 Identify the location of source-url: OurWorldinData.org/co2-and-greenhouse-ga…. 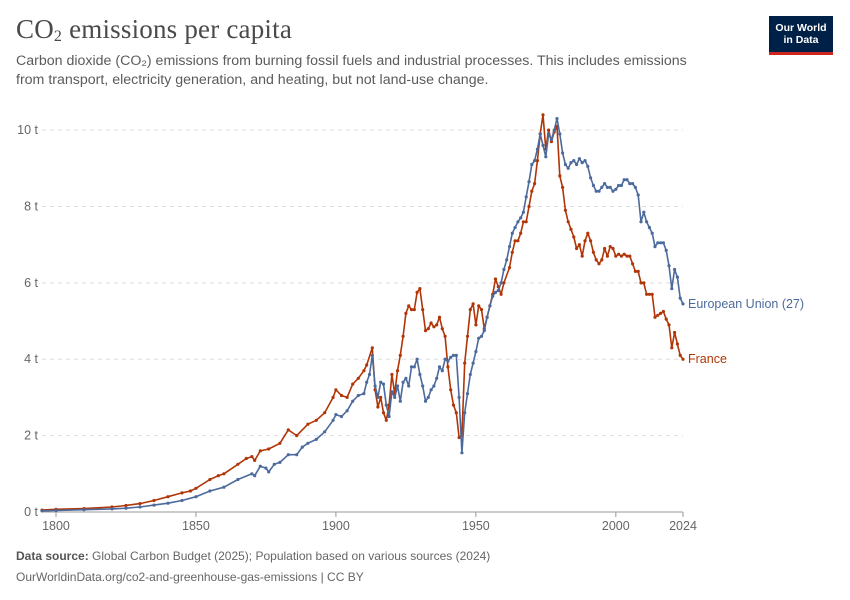
(190, 577).